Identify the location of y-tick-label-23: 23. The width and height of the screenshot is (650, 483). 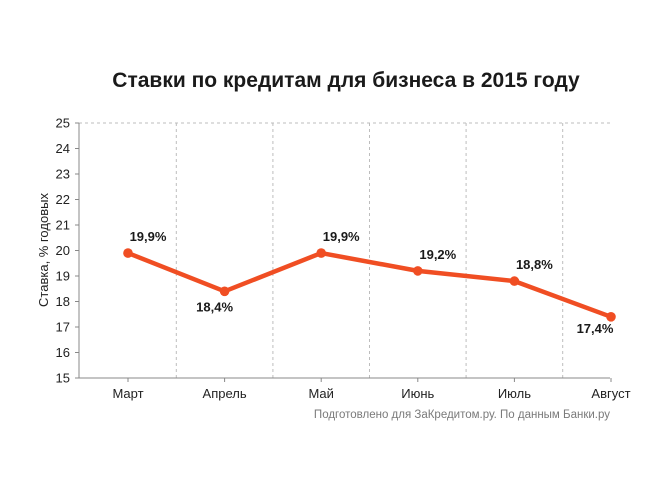
(63, 174).